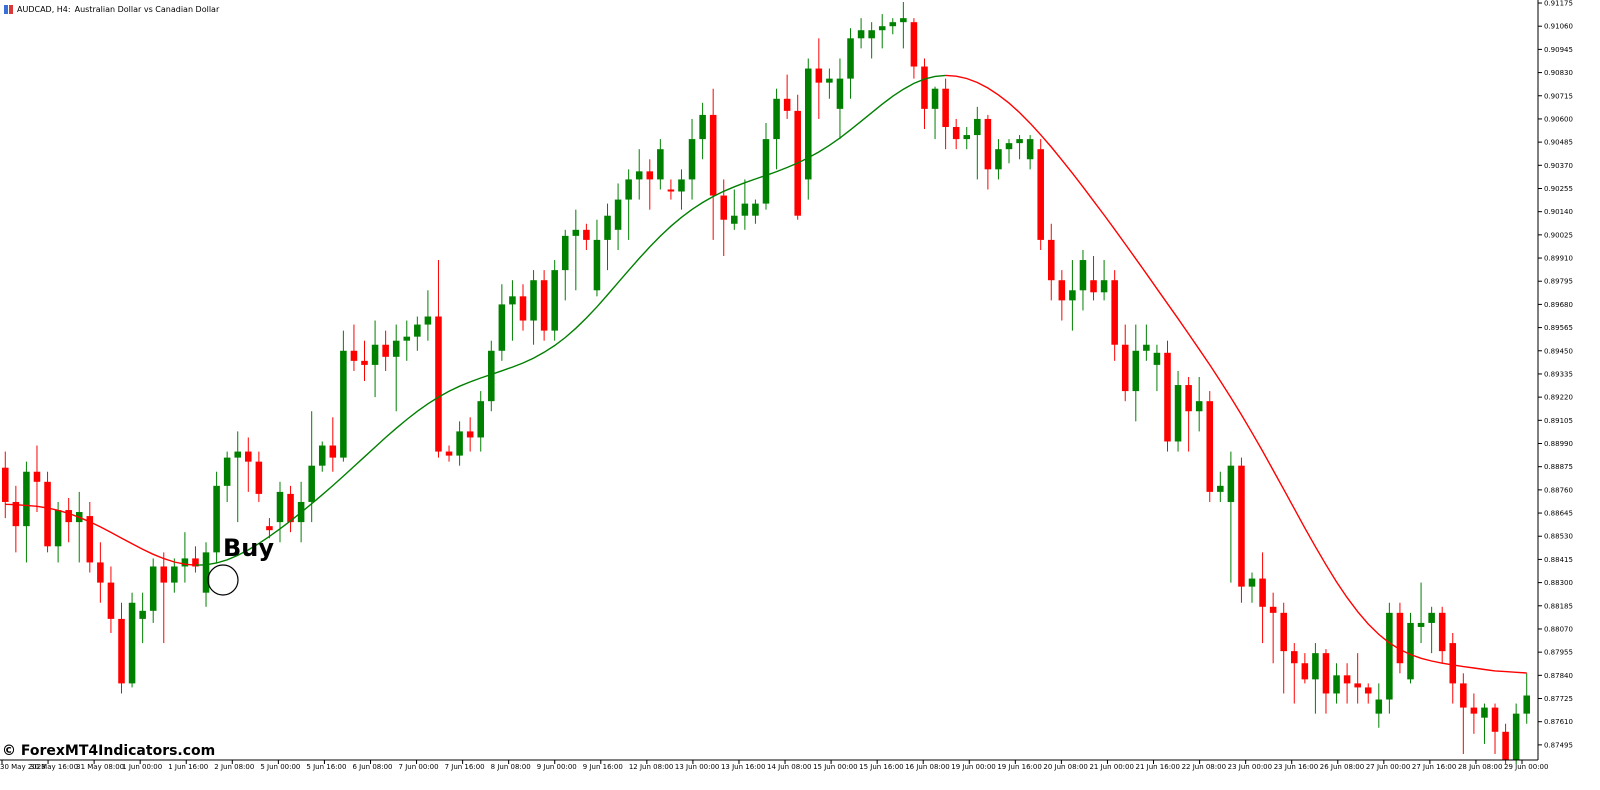 This screenshot has width=1600, height=790. I want to click on y-tick-label: 0.90255, so click(1558, 189).